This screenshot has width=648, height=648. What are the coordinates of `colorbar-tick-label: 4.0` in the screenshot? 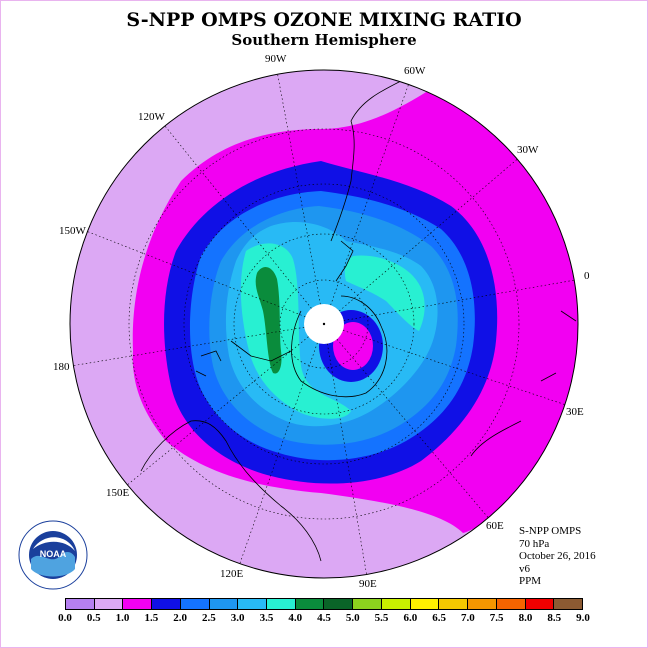 It's located at (295, 618).